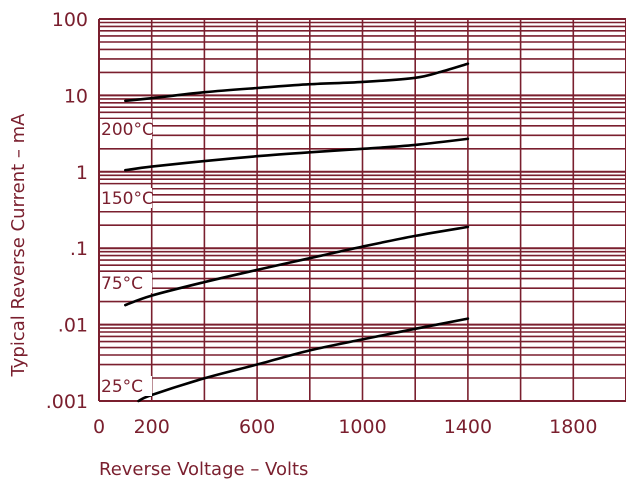 The image size is (626, 483). I want to click on x-tick-label: 1800, so click(573, 427).